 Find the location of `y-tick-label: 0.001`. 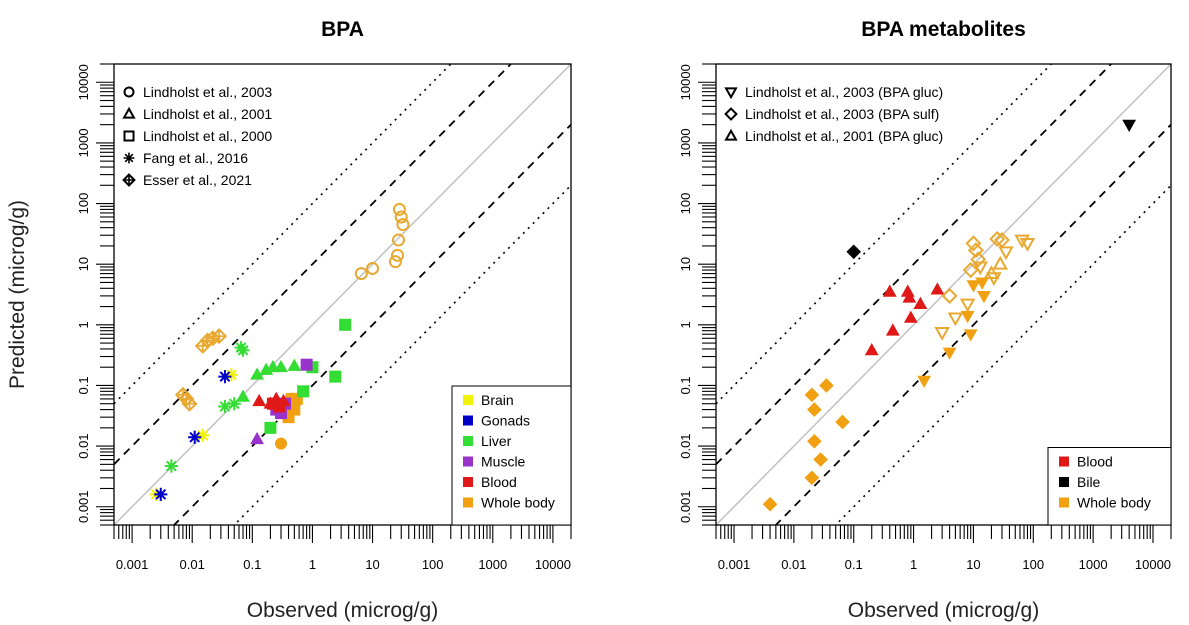

y-tick-label: 0.001 is located at coordinates (83, 506).